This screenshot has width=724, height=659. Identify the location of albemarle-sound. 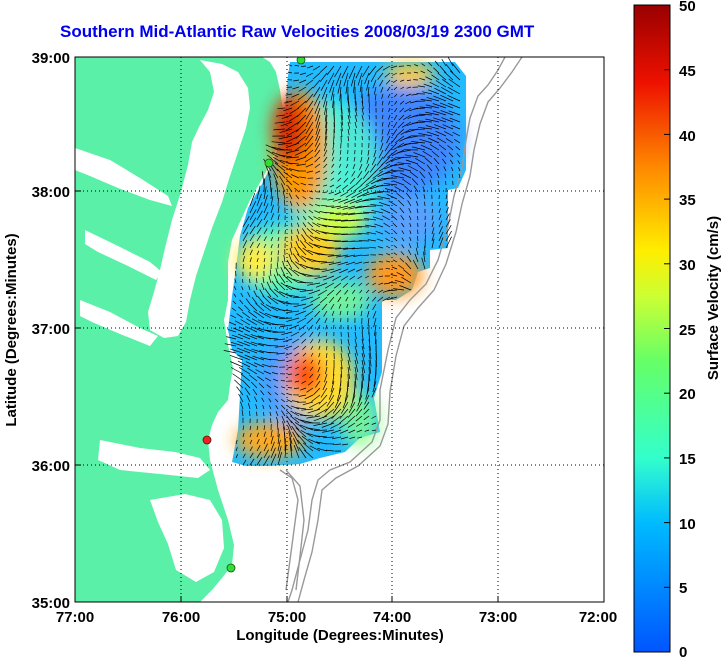
(154, 459).